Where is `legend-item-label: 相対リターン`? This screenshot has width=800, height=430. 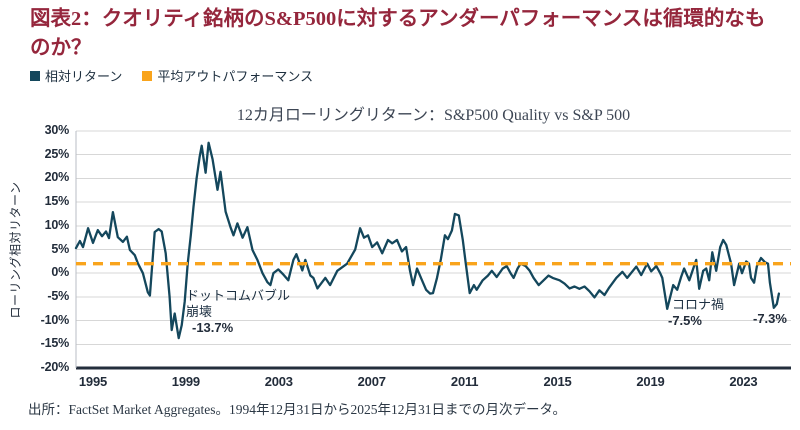 legend-item-label: 相対リターン is located at coordinates (84, 76).